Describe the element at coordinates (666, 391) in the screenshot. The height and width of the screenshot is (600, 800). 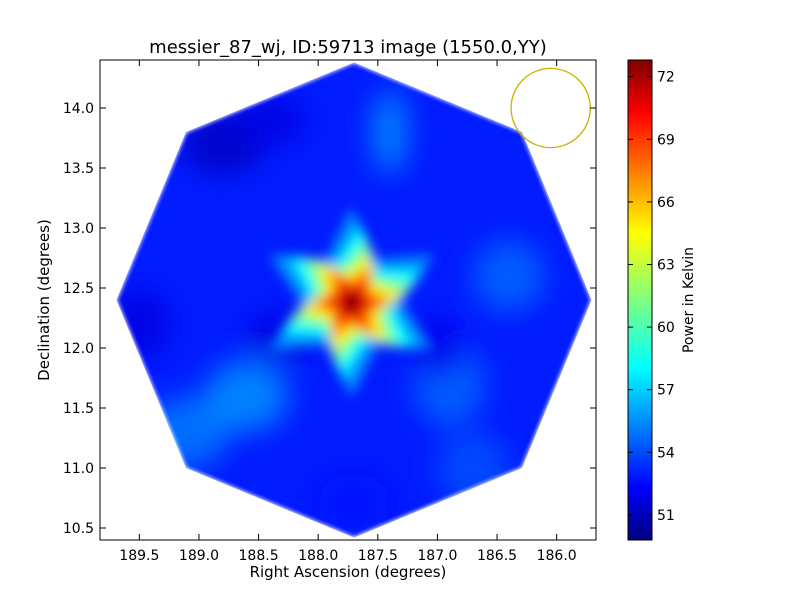
I see `colorbar-tick-label: 57` at that location.